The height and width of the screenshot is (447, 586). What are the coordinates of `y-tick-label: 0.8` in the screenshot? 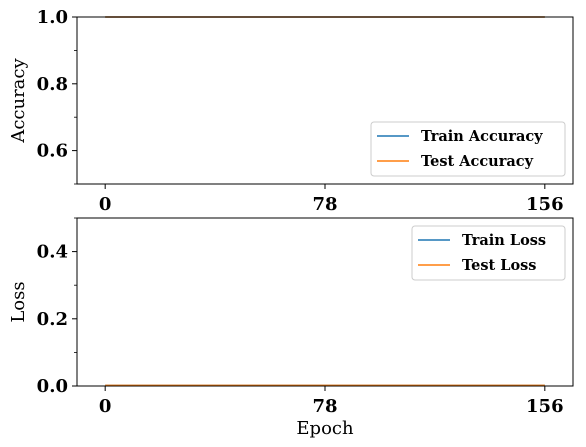 It's located at (52, 84).